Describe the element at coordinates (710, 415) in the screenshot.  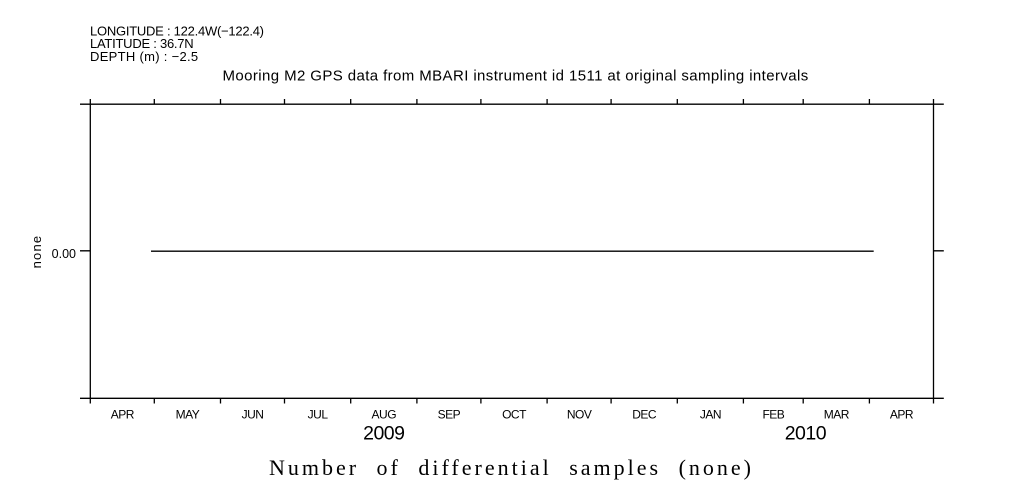
I see `svg-text: JAN` at that location.